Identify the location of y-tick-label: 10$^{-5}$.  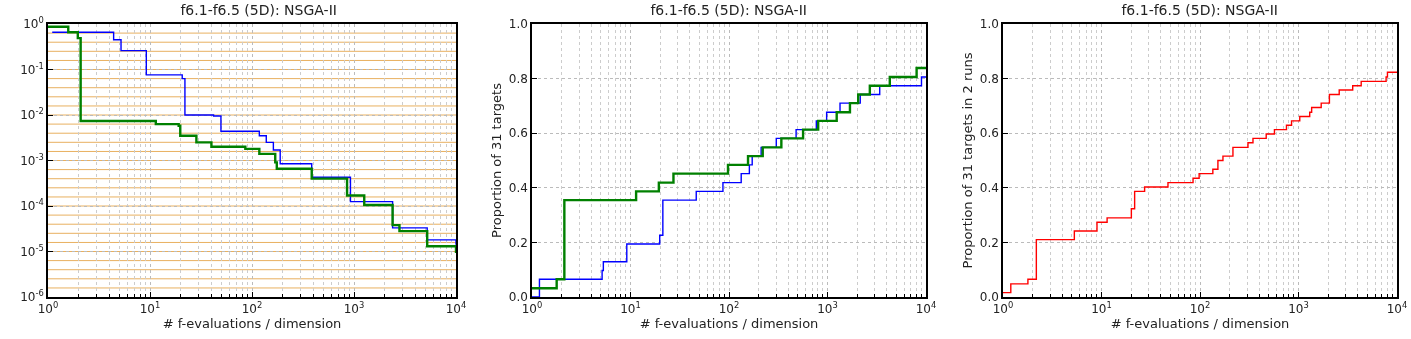
(32, 250).